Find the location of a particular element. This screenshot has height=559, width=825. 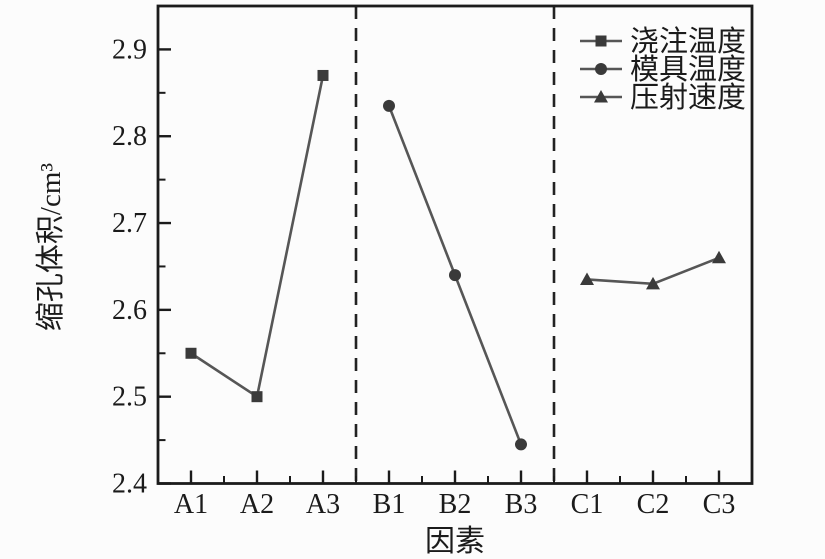

y-tick-label: 2.9 is located at coordinates (129, 49).